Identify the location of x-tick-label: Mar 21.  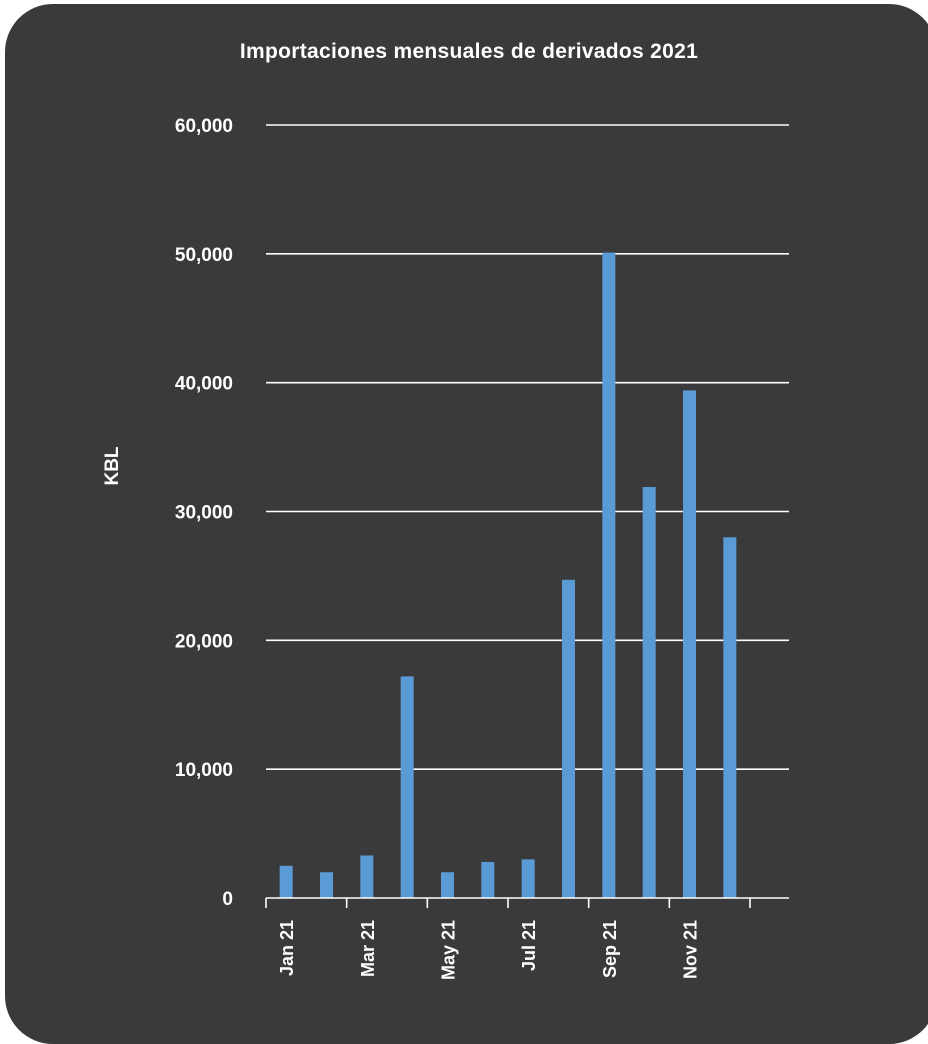
(368, 948).